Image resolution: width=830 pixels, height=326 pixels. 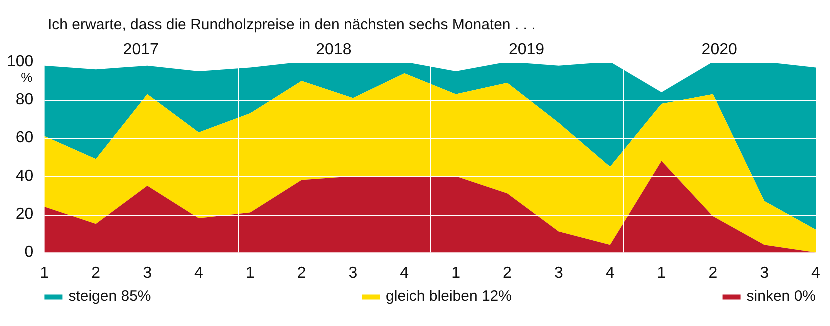 I want to click on chart-title: Ich erwarte, dass die Rundholzpreise in den nächsten sechs Monaten . . ., so click(x=292, y=25).